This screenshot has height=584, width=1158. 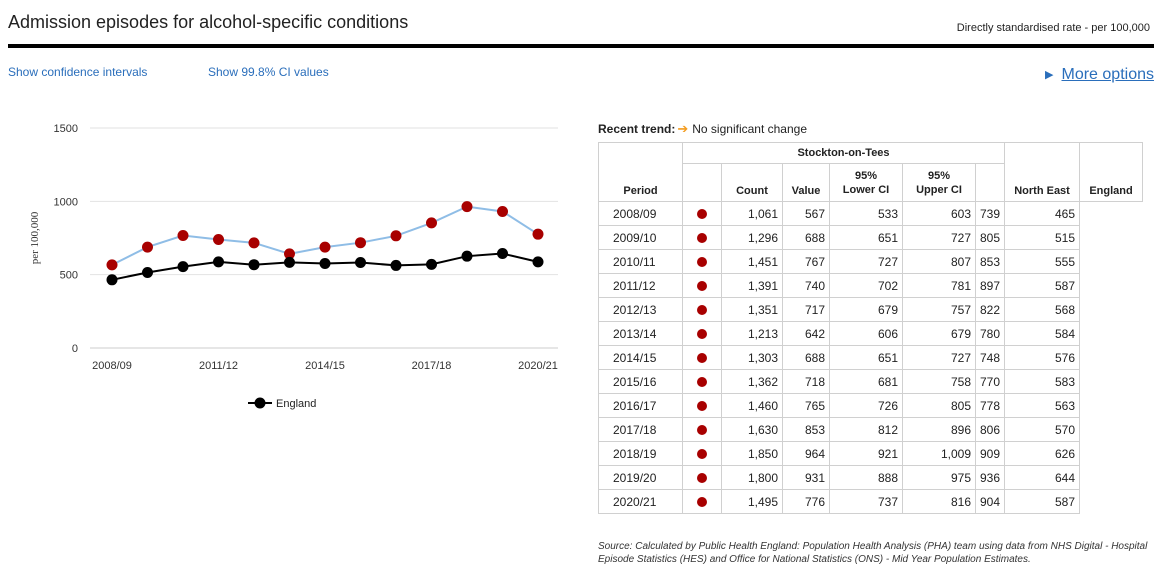 What do you see at coordinates (640, 381) in the screenshot?
I see `cell-period: 2015/16` at bounding box center [640, 381].